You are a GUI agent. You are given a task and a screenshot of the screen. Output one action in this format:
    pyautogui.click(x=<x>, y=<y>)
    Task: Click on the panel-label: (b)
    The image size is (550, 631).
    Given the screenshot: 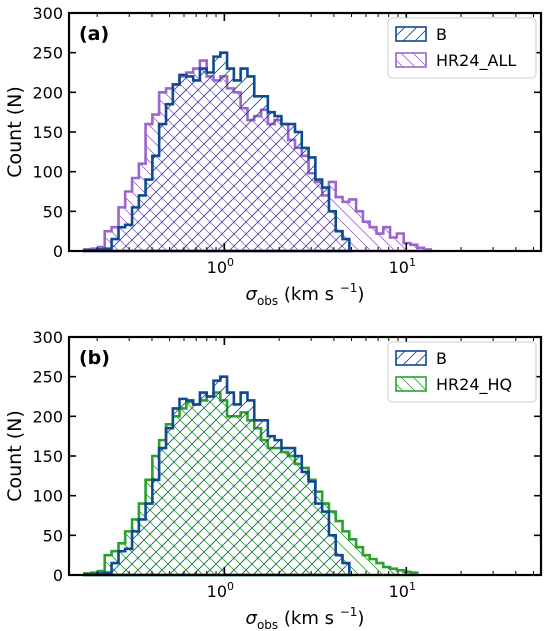 What is the action you would take?
    pyautogui.click(x=94, y=358)
    